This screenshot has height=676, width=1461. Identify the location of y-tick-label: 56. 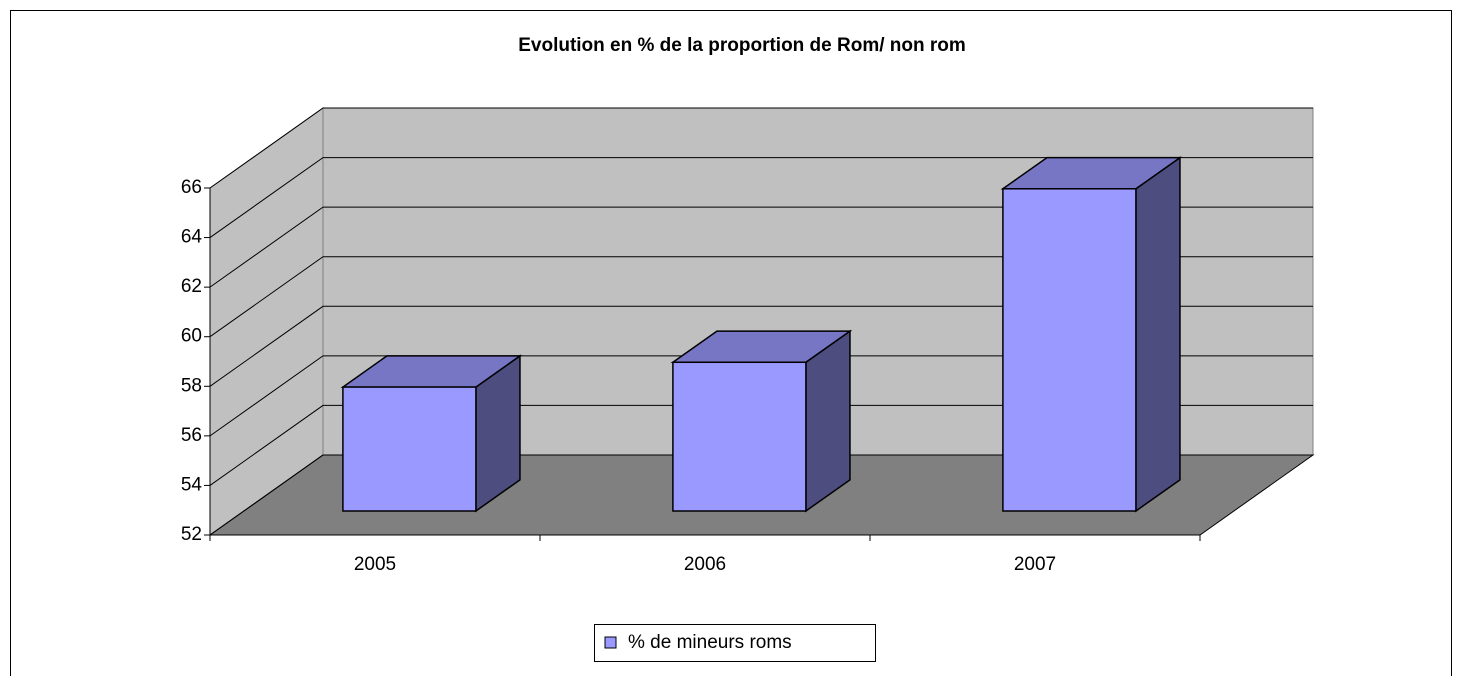
(191, 435).